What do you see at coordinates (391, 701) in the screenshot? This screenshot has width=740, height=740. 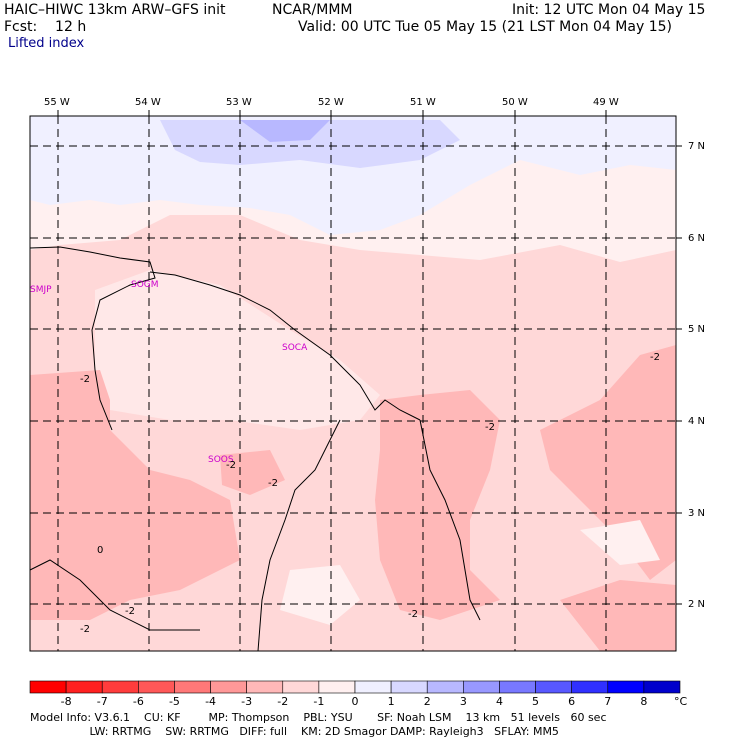 I see `colorbar-tick-label: 1` at bounding box center [391, 701].